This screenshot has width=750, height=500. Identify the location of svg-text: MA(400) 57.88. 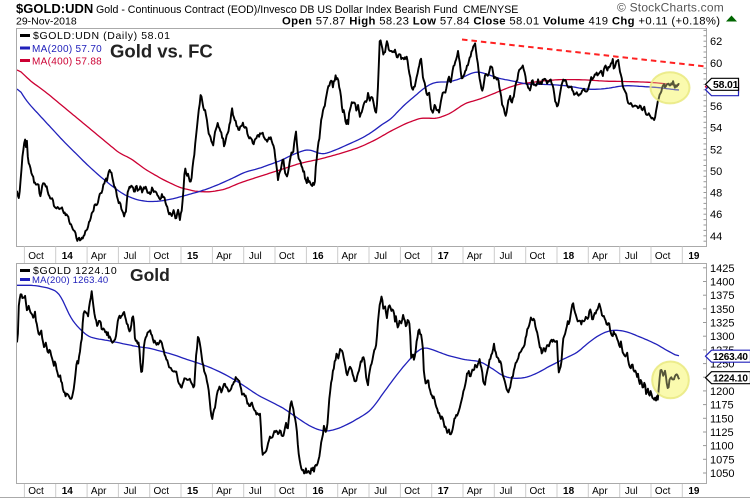
(67, 62).